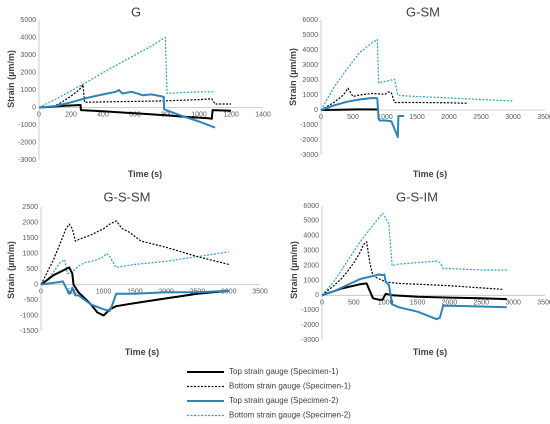 This screenshot has width=550, height=424. Describe the element at coordinates (32, 269) in the screenshot. I see `y-tick-label: 500` at that location.